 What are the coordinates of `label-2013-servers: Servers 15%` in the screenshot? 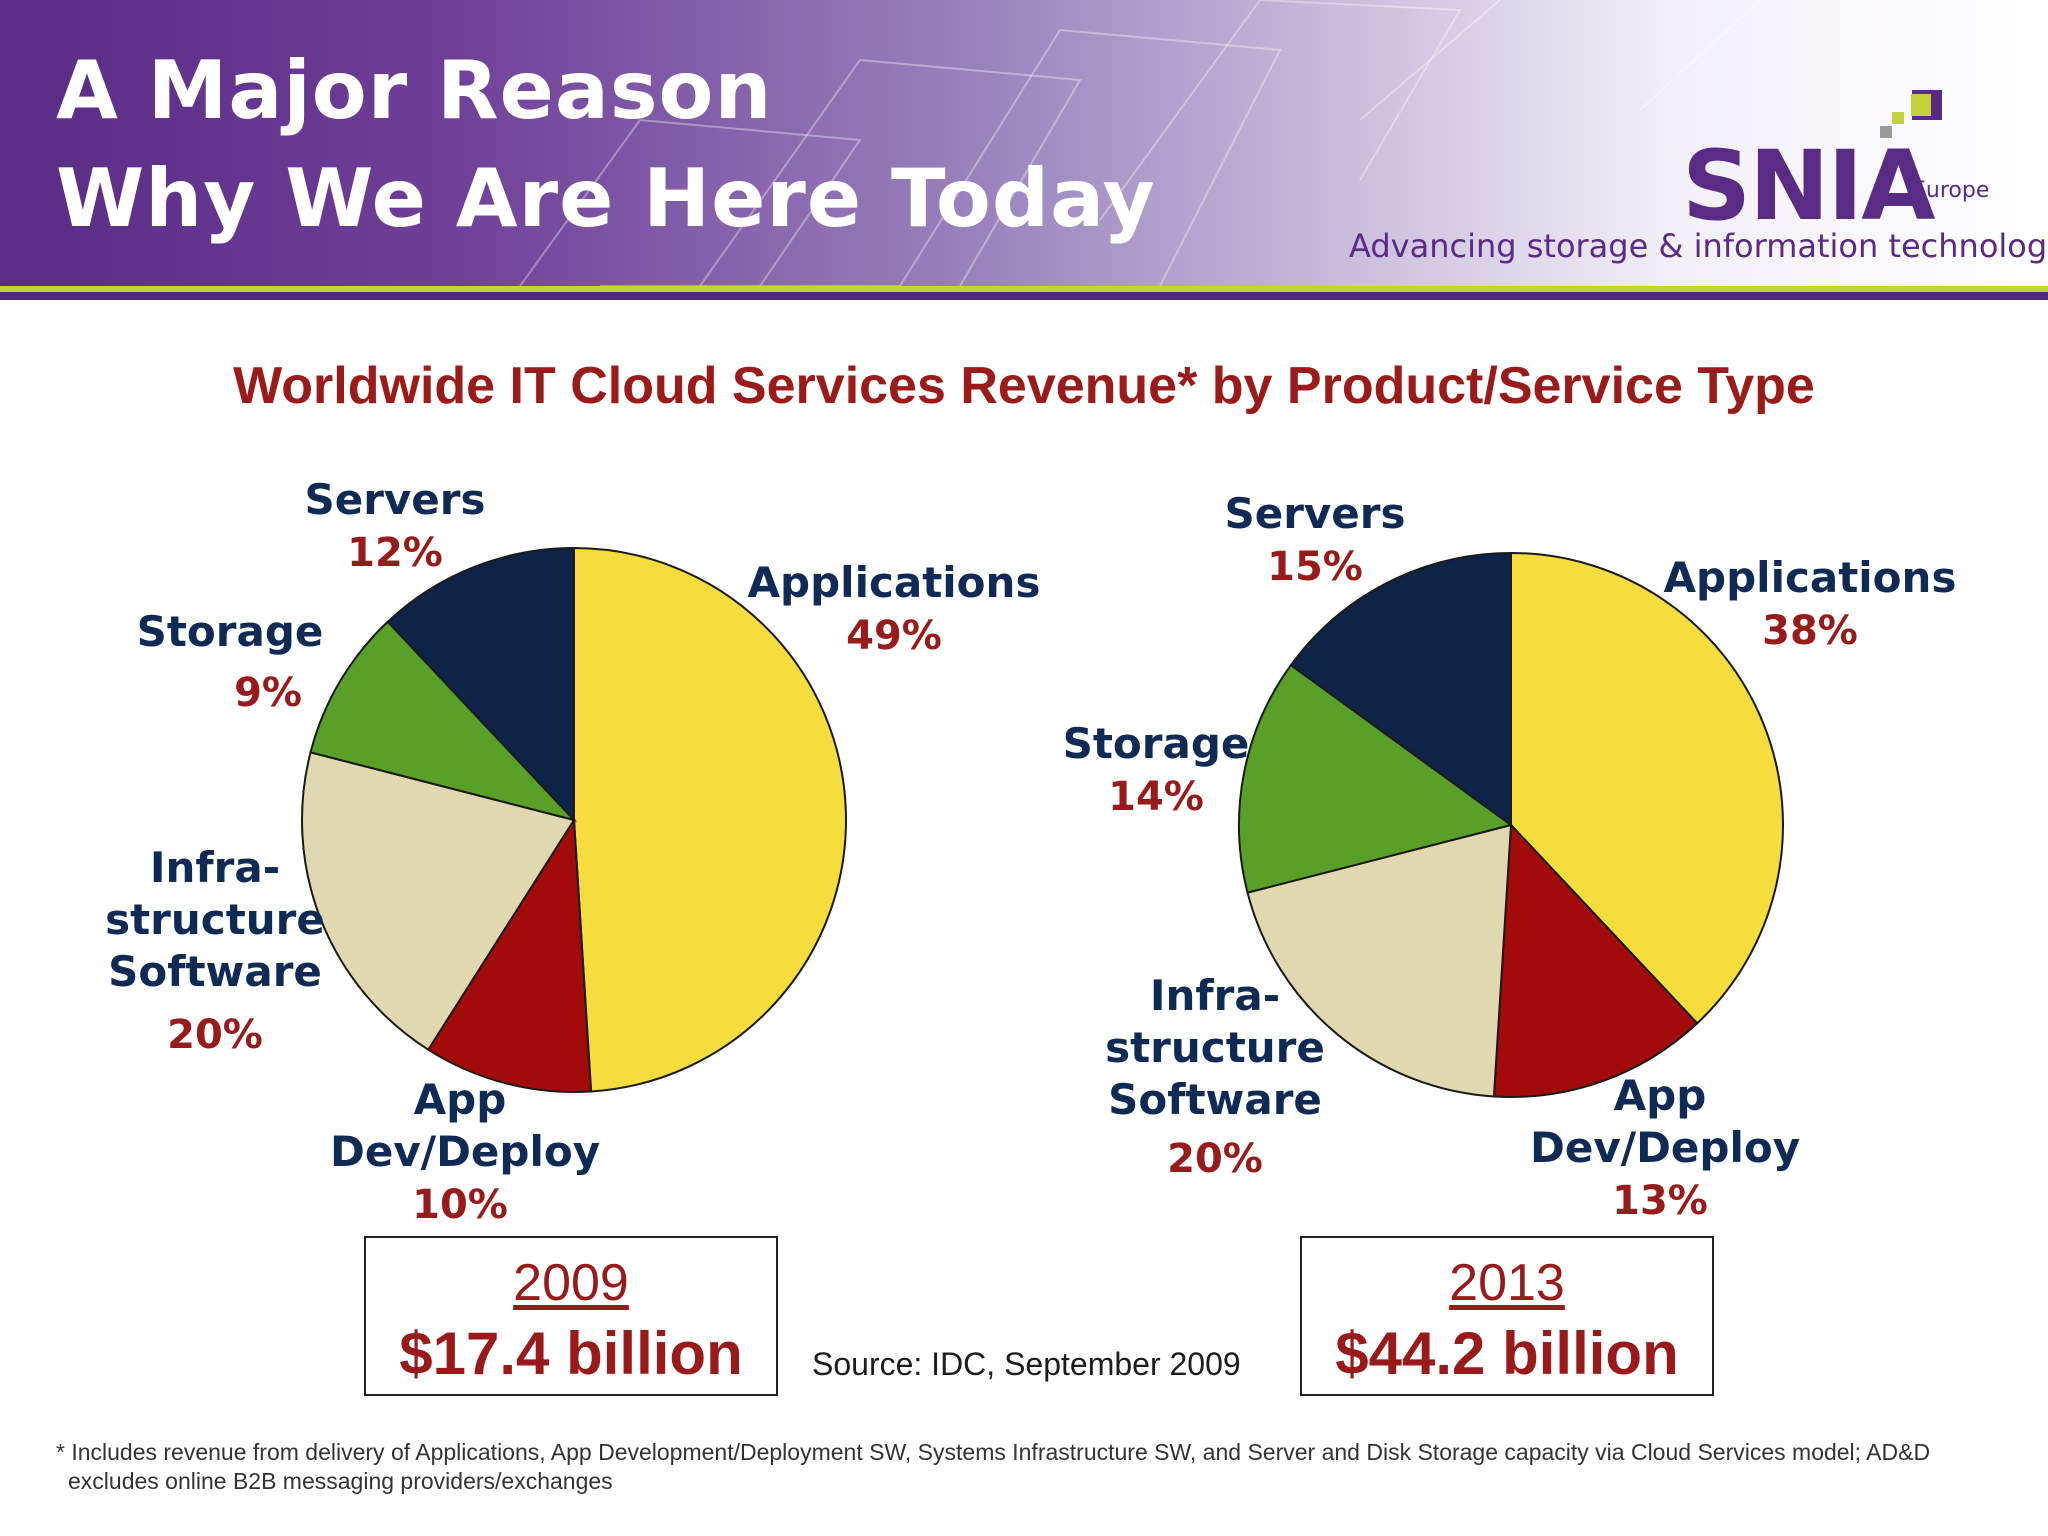 It's located at (1315, 541).